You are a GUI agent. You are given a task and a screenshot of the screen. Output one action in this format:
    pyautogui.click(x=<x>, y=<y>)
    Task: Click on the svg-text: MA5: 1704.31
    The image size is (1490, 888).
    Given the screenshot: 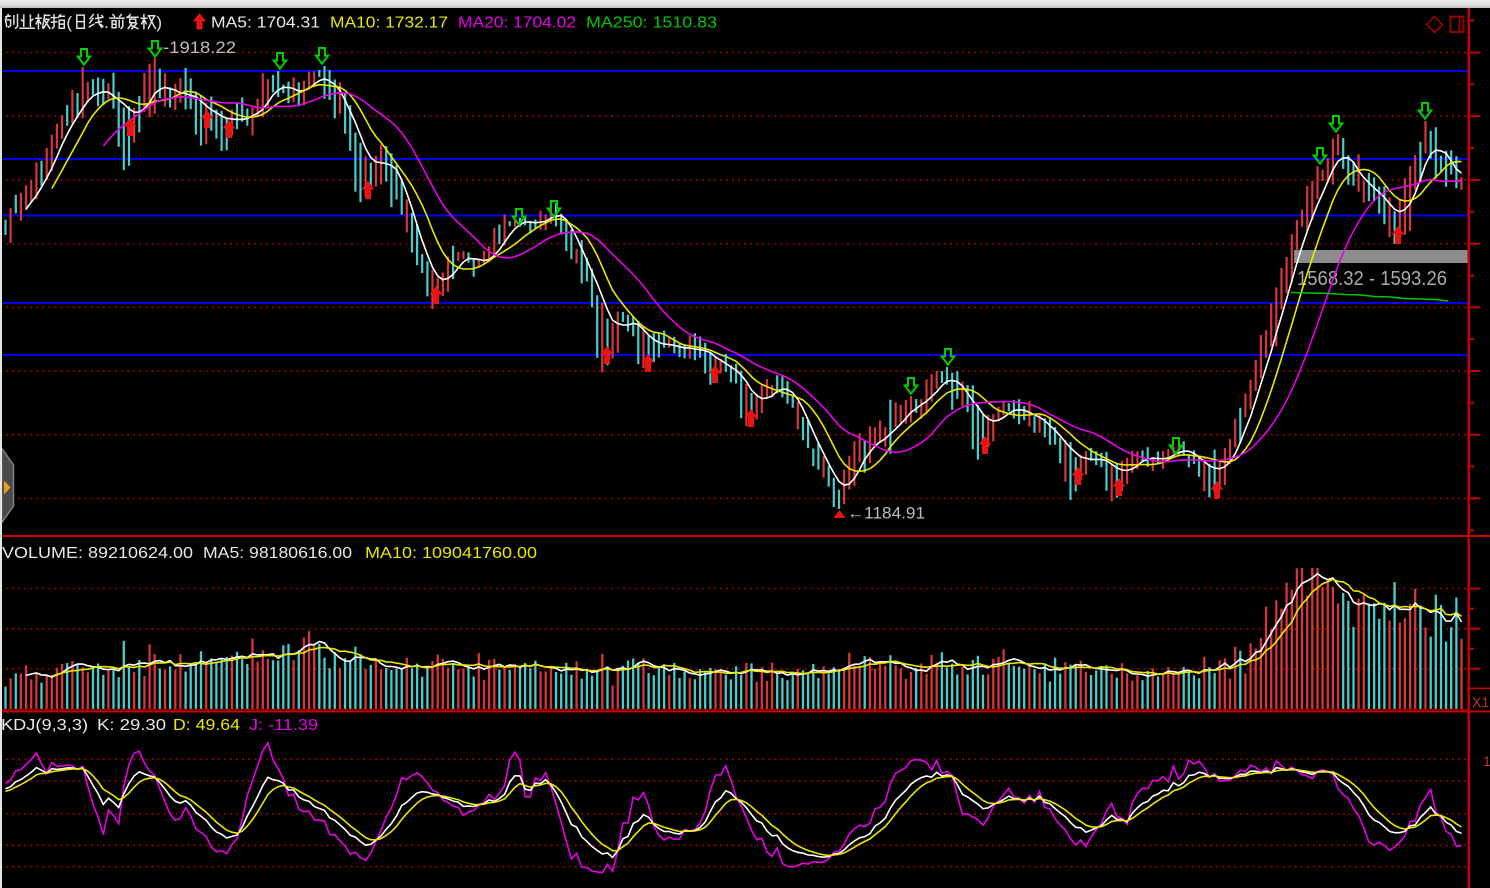 What is the action you would take?
    pyautogui.click(x=265, y=23)
    